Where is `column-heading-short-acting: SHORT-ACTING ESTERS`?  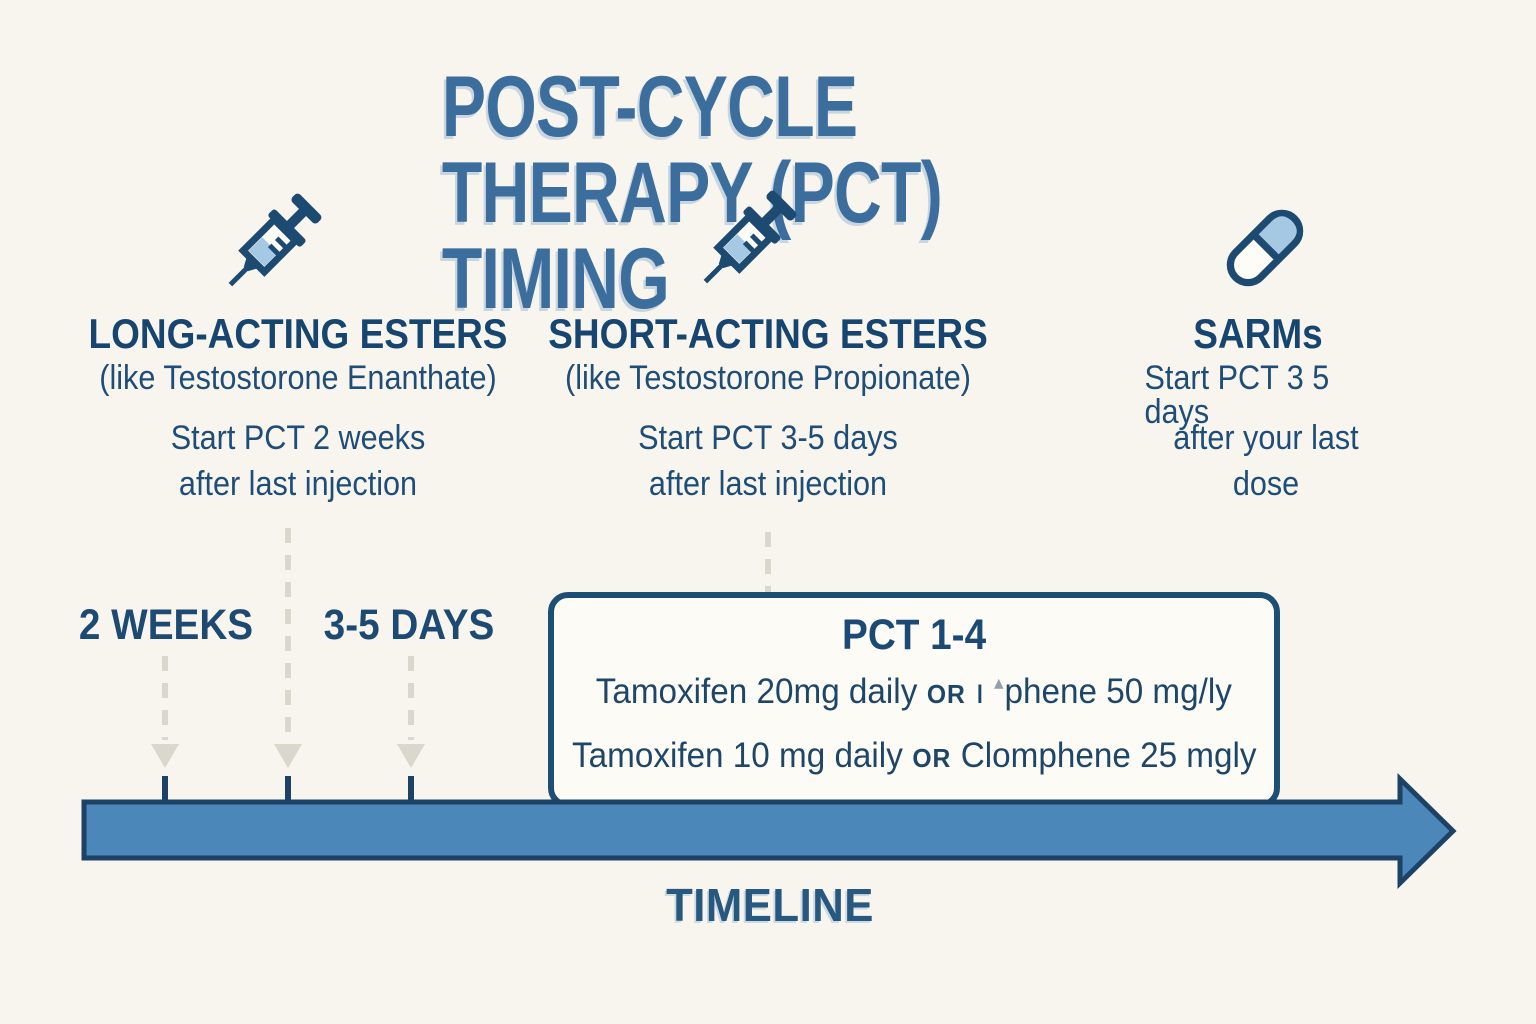
column-heading-short-acting: SHORT-ACTING ESTERS is located at coordinates (768, 333).